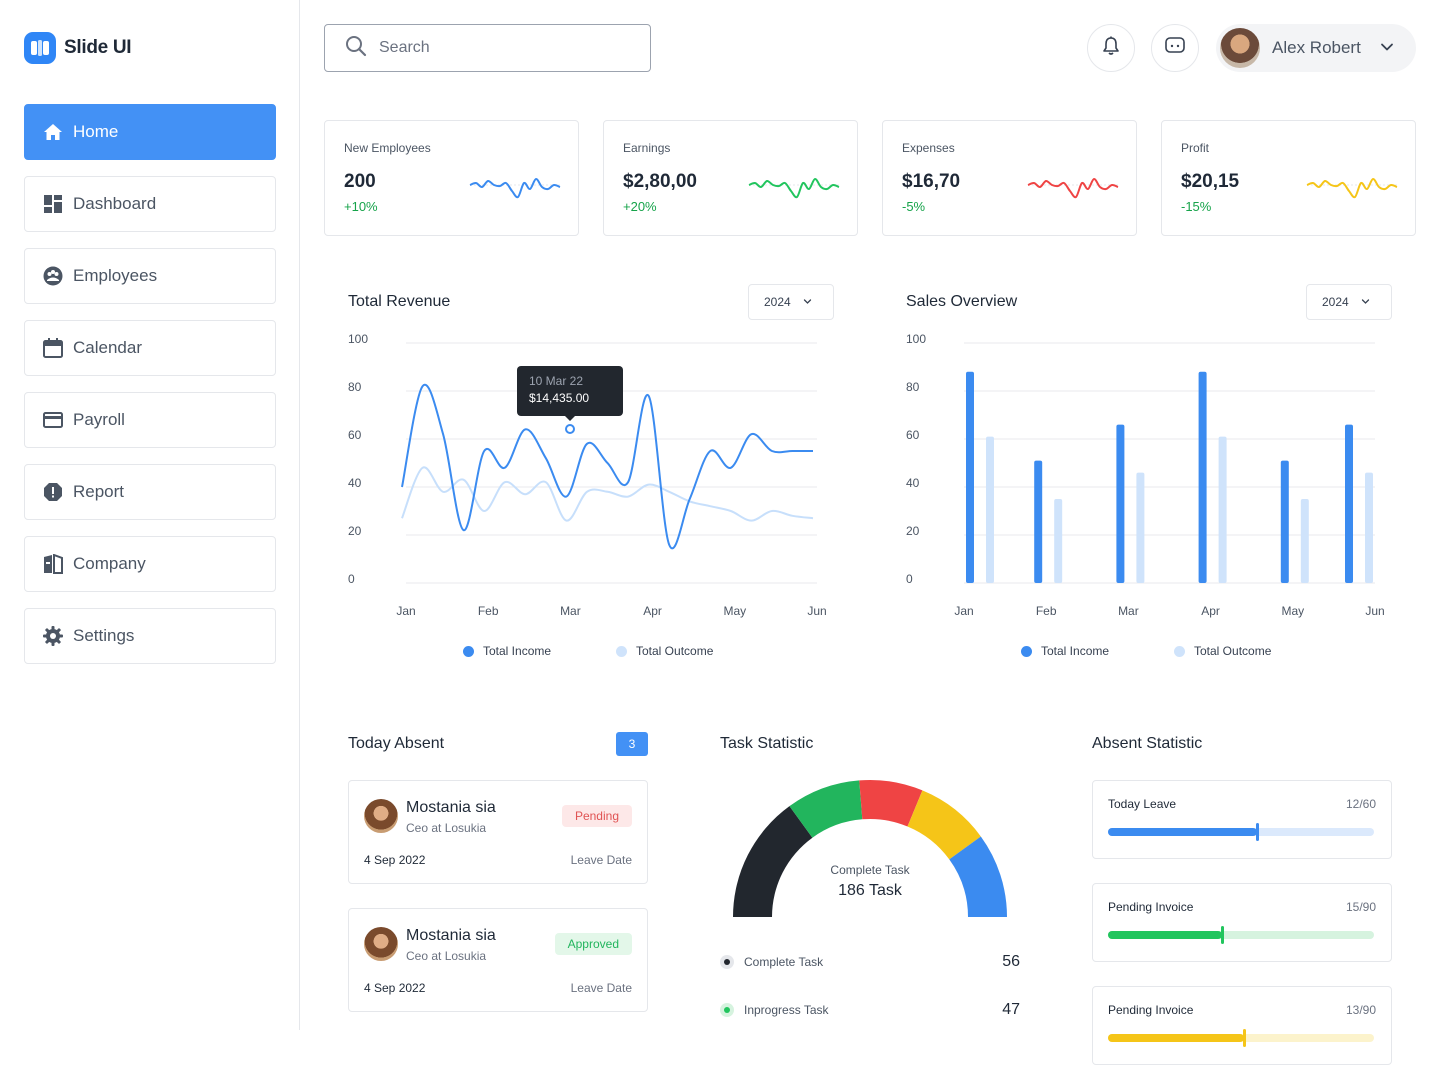 The image size is (1440, 1065). I want to click on stat-card-profit: Profit $20,15 -15%, so click(1288, 178).